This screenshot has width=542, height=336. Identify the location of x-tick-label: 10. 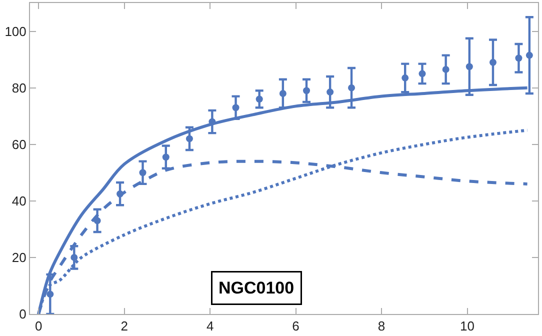
(467, 326).